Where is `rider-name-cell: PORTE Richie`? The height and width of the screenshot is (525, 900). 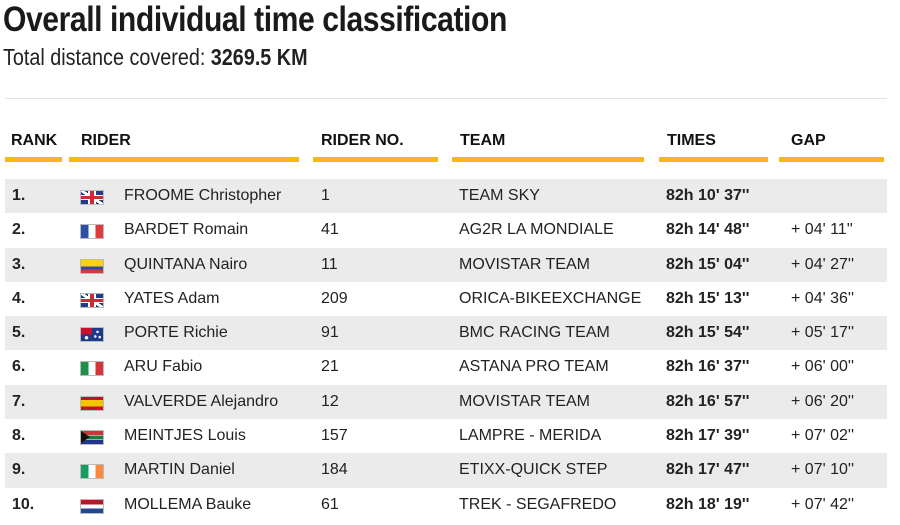
rider-name-cell: PORTE Richie is located at coordinates (176, 333).